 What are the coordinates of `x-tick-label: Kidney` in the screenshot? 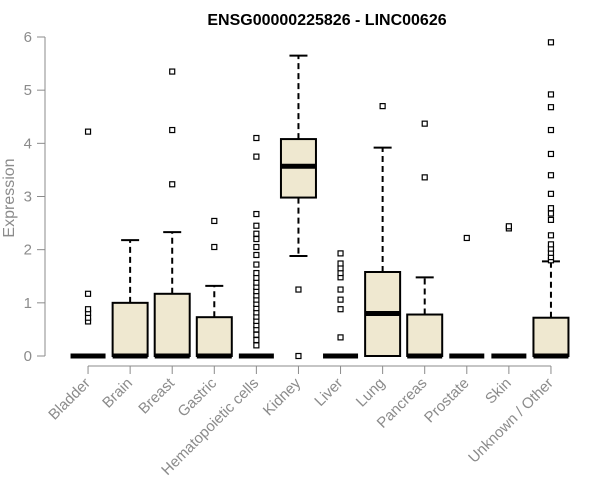 It's located at (282, 396).